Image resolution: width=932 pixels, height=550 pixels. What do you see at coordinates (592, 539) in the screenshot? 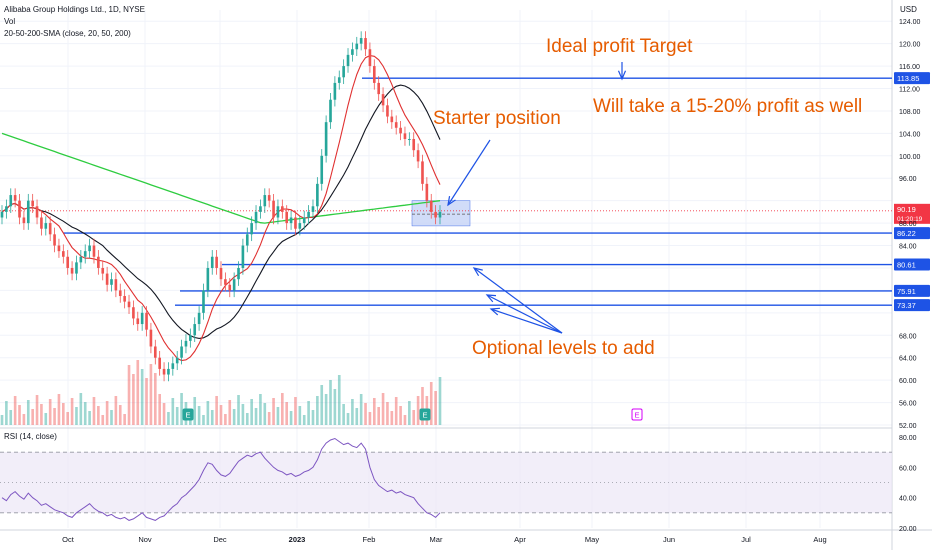
I see `time-tick-label: May` at bounding box center [592, 539].